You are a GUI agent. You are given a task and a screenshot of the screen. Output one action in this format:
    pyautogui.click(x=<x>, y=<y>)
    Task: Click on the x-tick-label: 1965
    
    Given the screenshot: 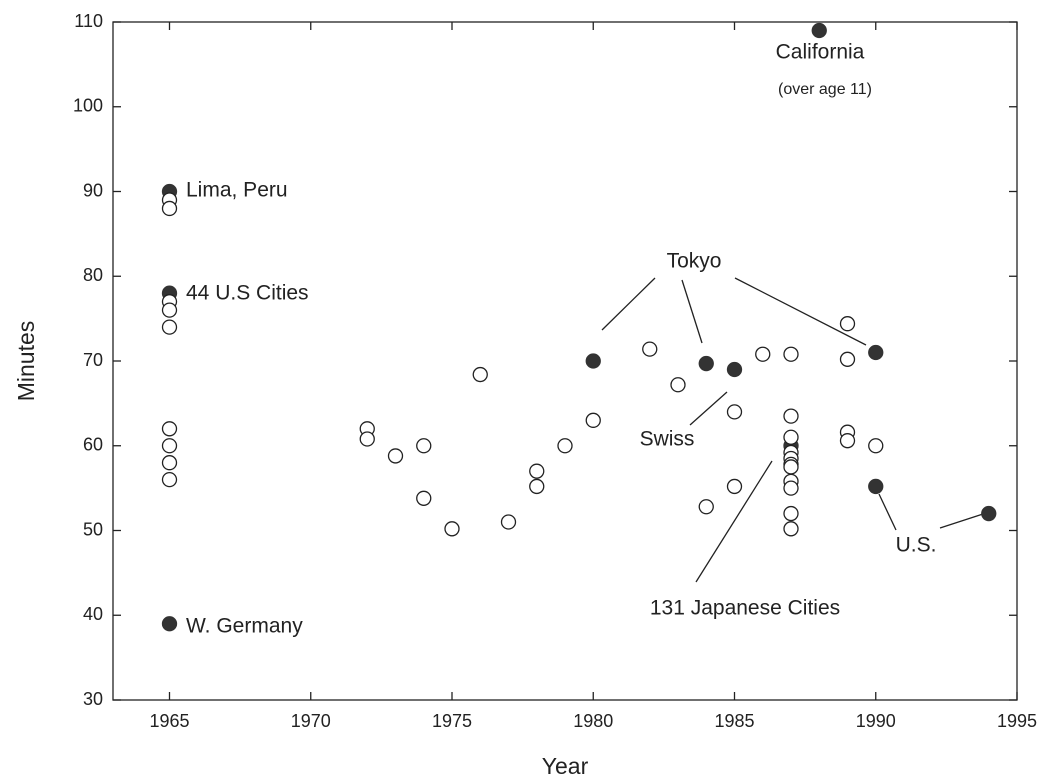 What is the action you would take?
    pyautogui.click(x=169, y=721)
    